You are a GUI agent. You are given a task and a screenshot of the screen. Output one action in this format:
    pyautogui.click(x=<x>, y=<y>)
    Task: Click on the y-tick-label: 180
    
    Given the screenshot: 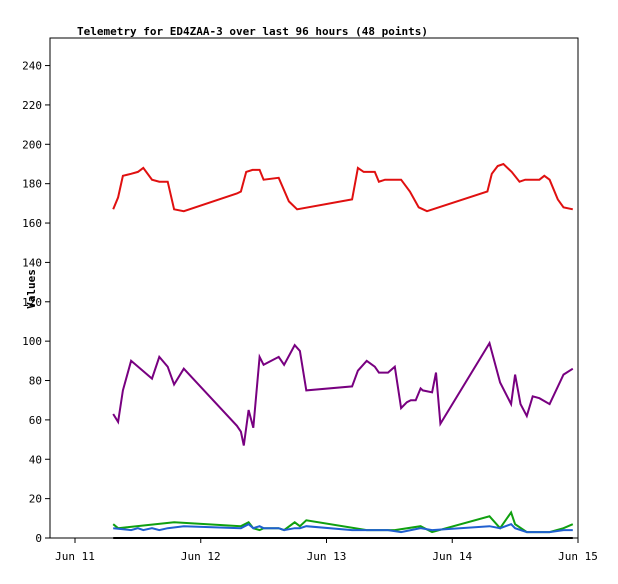 What is the action you would take?
    pyautogui.click(x=32, y=184)
    